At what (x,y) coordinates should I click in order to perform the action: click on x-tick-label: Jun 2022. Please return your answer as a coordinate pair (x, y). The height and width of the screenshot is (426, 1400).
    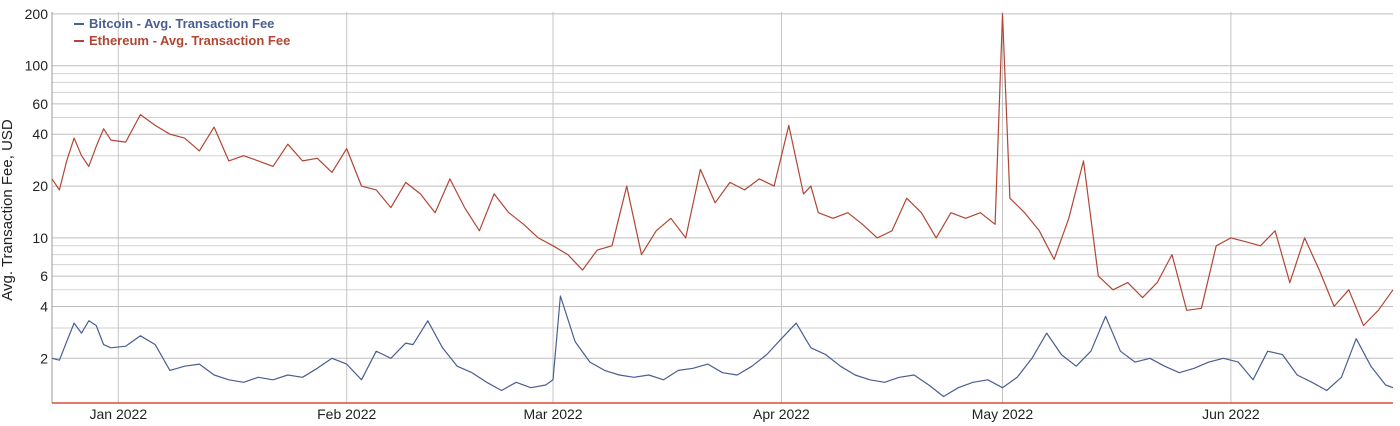
    Looking at the image, I should click on (1231, 414).